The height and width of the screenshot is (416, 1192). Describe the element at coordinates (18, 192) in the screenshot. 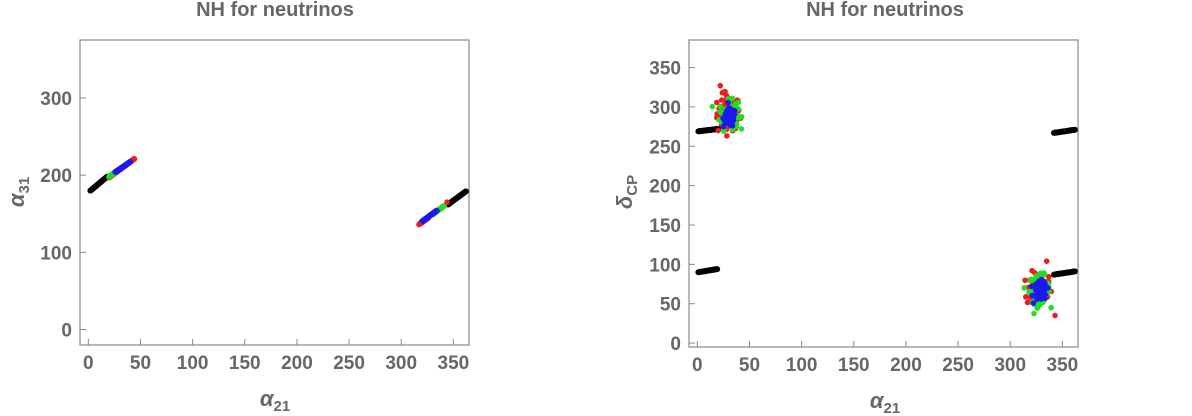

I see `left-y-axis-label: α31` at that location.